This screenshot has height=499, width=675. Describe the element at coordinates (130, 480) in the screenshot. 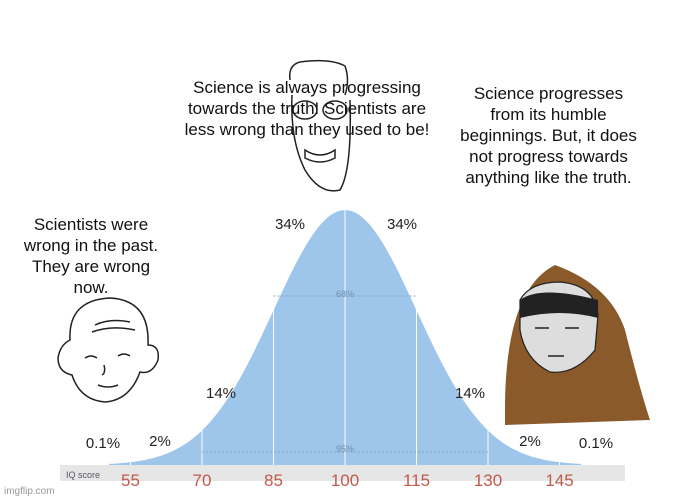

I see `iq-score: 55` at that location.